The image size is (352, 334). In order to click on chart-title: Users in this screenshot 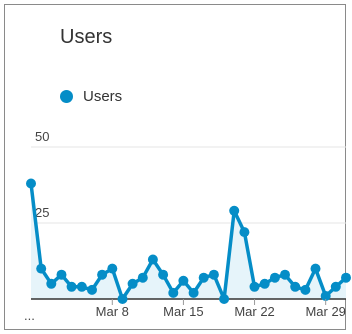, I will do `click(86, 37)`.